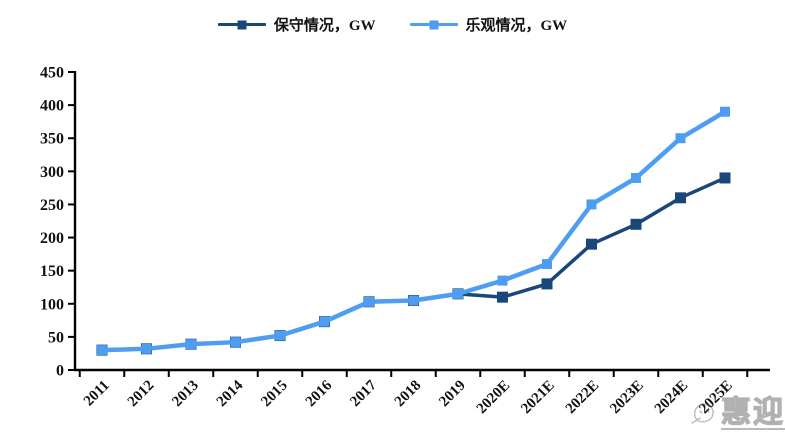  I want to click on legend-label-optimistic: 乐观情况，GW, so click(516, 26).